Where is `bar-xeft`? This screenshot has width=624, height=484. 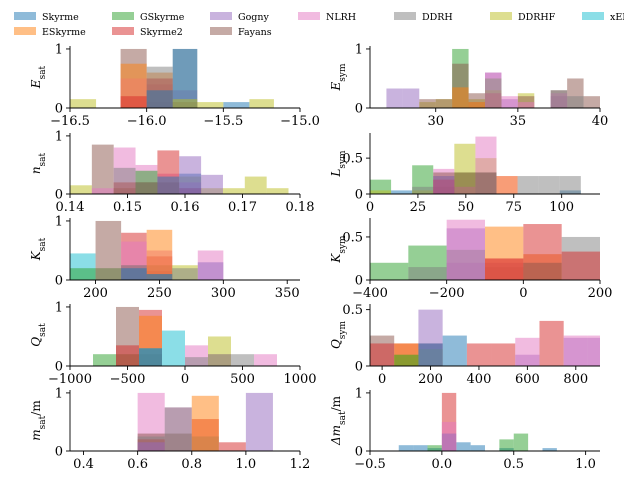 bar-xeft is located at coordinates (173, 348).